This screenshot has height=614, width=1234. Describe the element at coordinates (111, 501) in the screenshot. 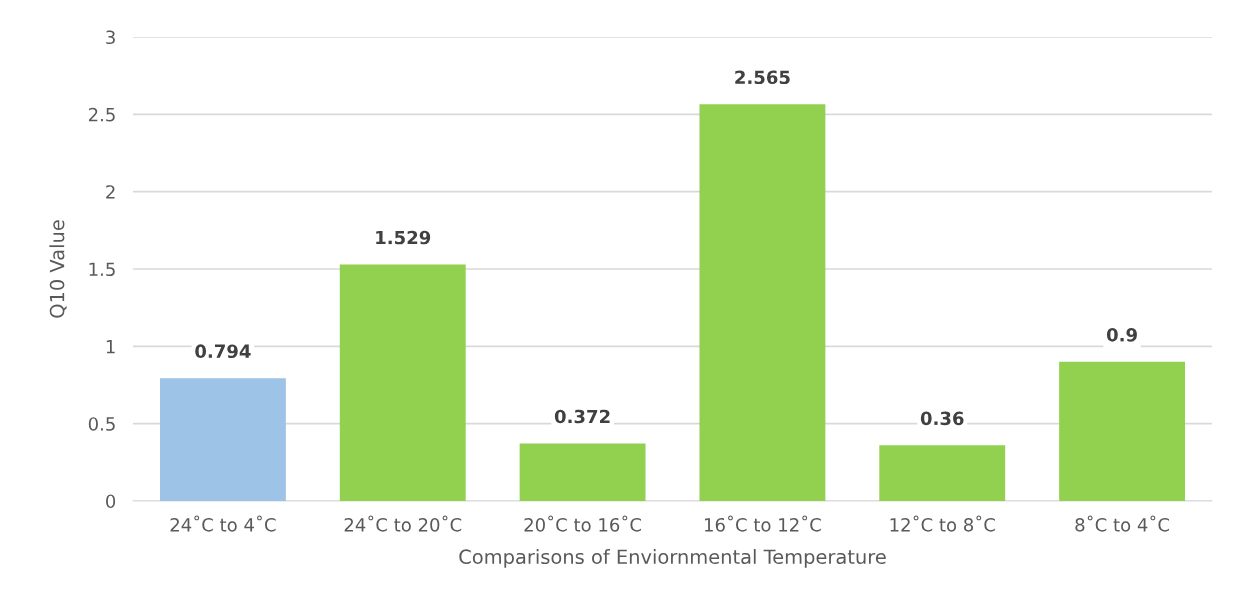

I see `y-tick-label: 0` at that location.